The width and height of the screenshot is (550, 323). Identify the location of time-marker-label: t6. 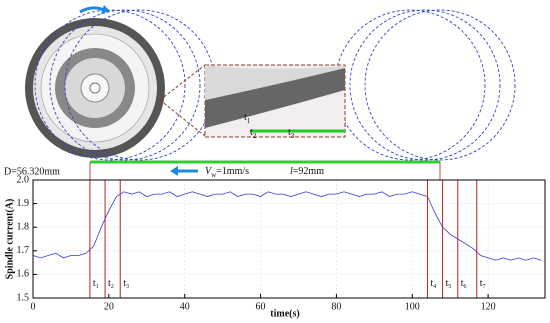
(464, 284).